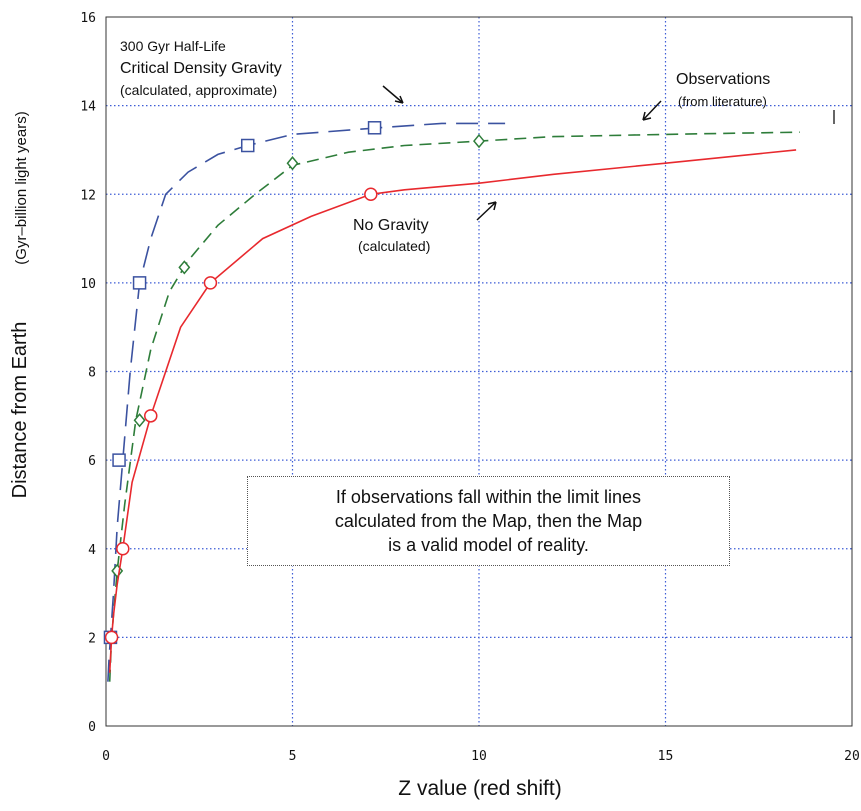  Describe the element at coordinates (666, 756) in the screenshot. I see `x-tick-label: 15` at that location.